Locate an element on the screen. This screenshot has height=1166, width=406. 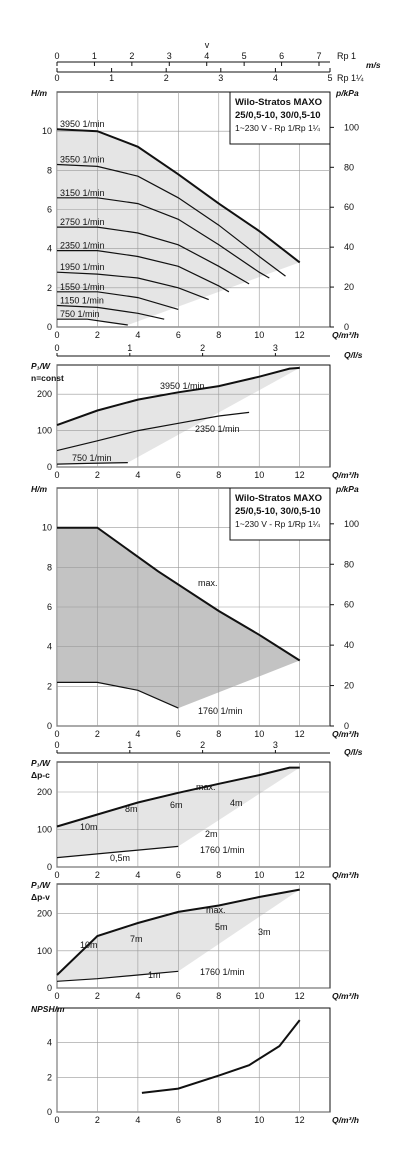
velocity-tick-label: 2 is located at coordinates (166, 78).